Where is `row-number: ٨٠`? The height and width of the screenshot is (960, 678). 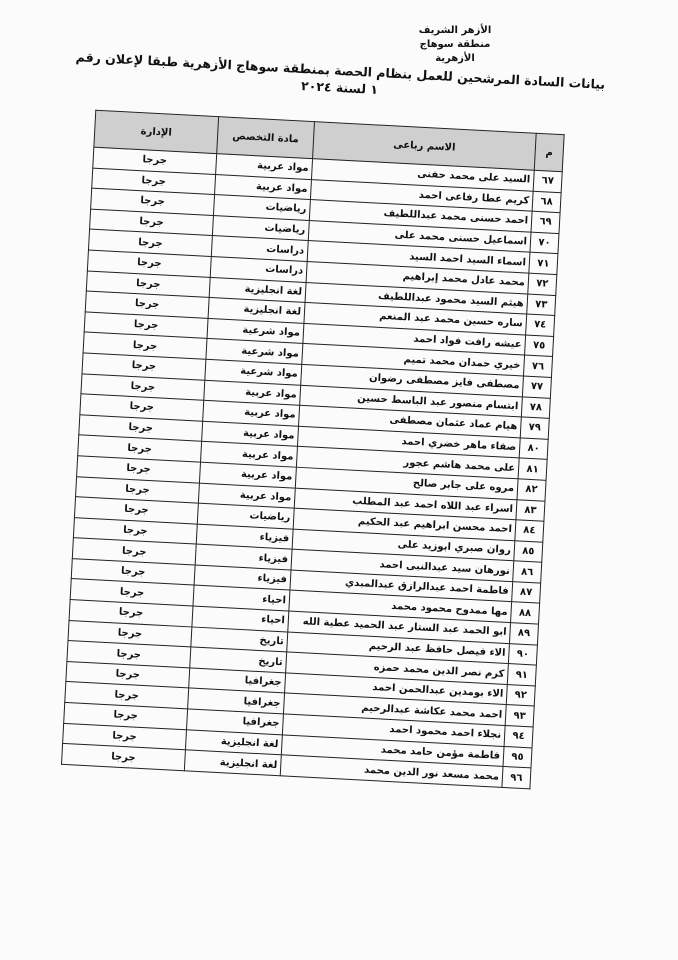 row-number: ٨٠ is located at coordinates (534, 448).